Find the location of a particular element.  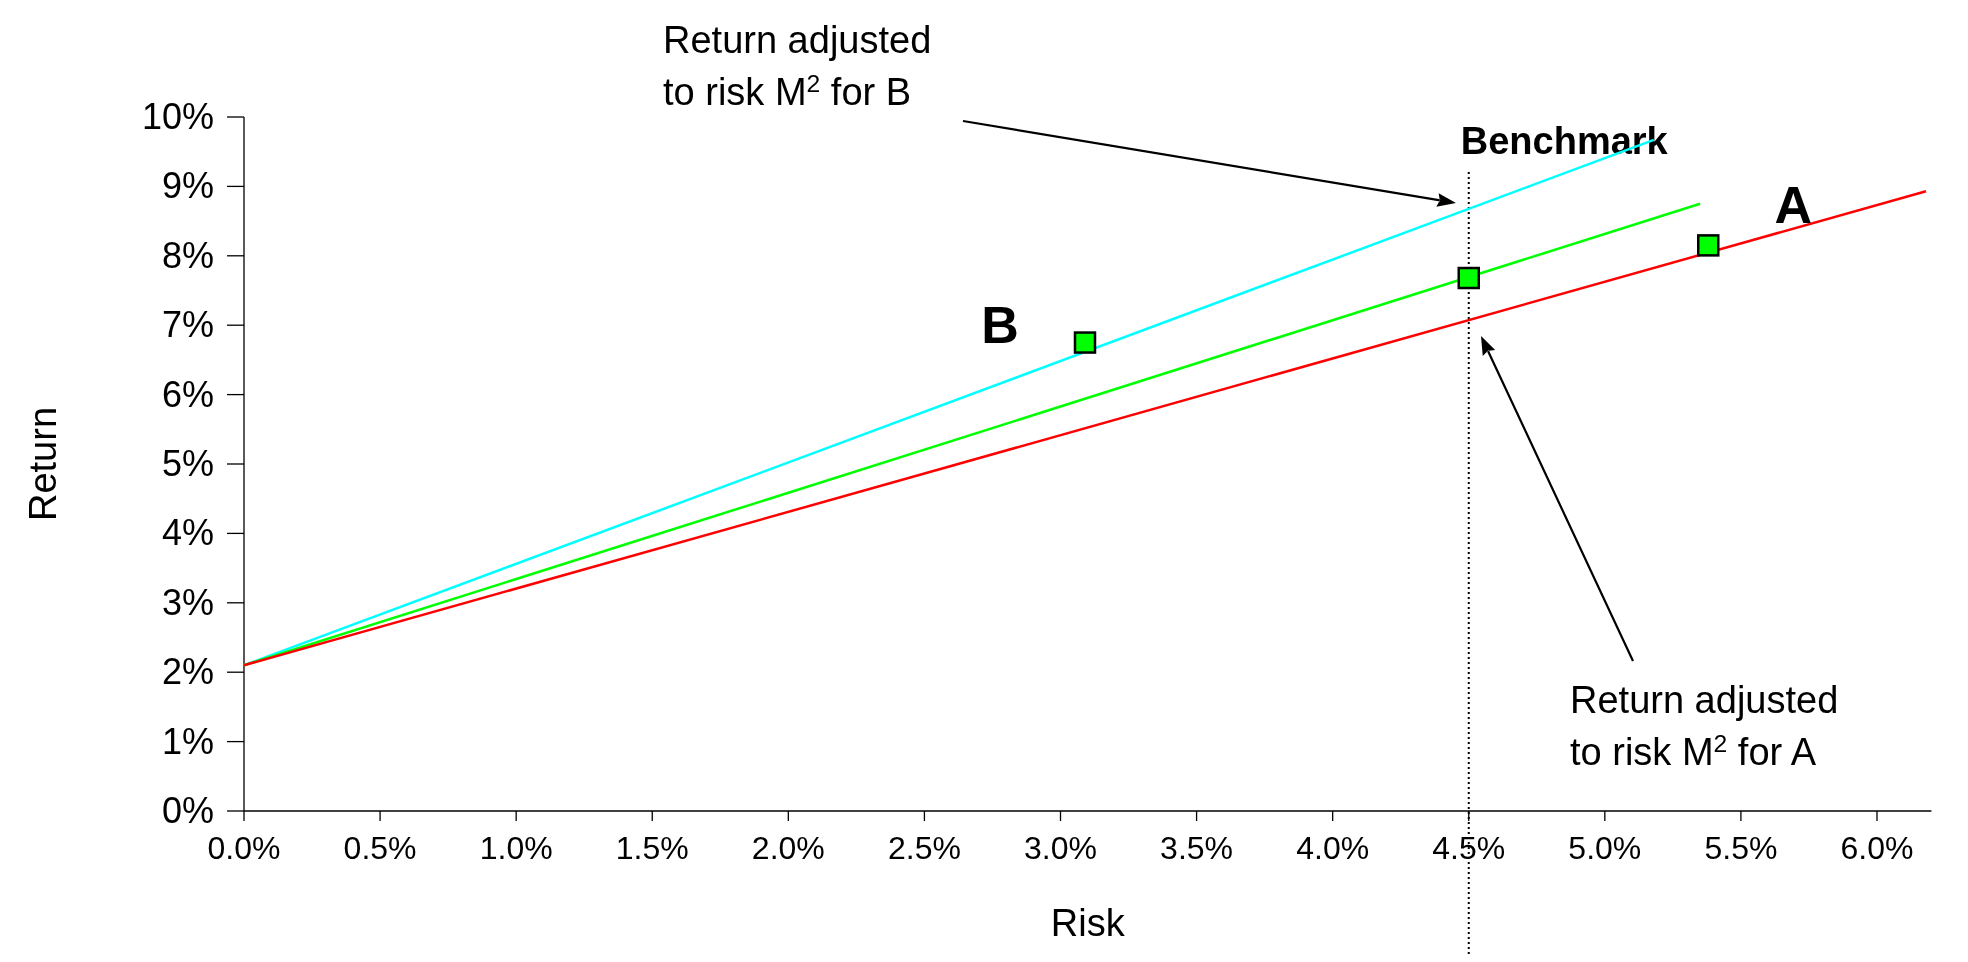

text: Return adjusted to risk M$^{2}$ for B is located at coordinates (797, 66).